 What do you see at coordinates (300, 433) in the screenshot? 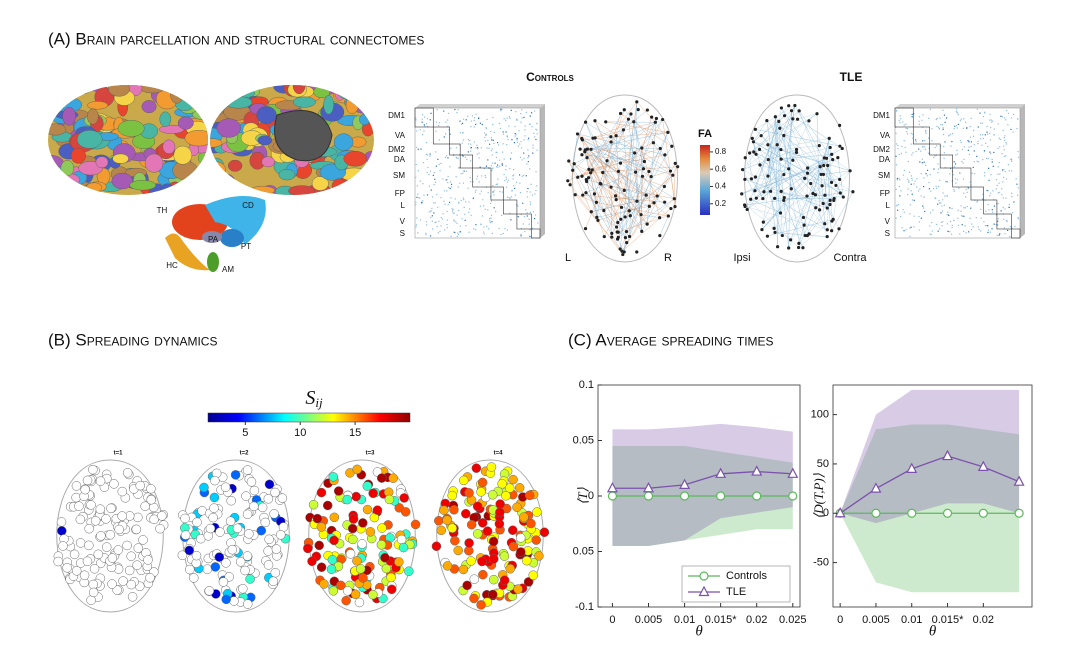
I see `colorbar-tick-label: 10` at bounding box center [300, 433].